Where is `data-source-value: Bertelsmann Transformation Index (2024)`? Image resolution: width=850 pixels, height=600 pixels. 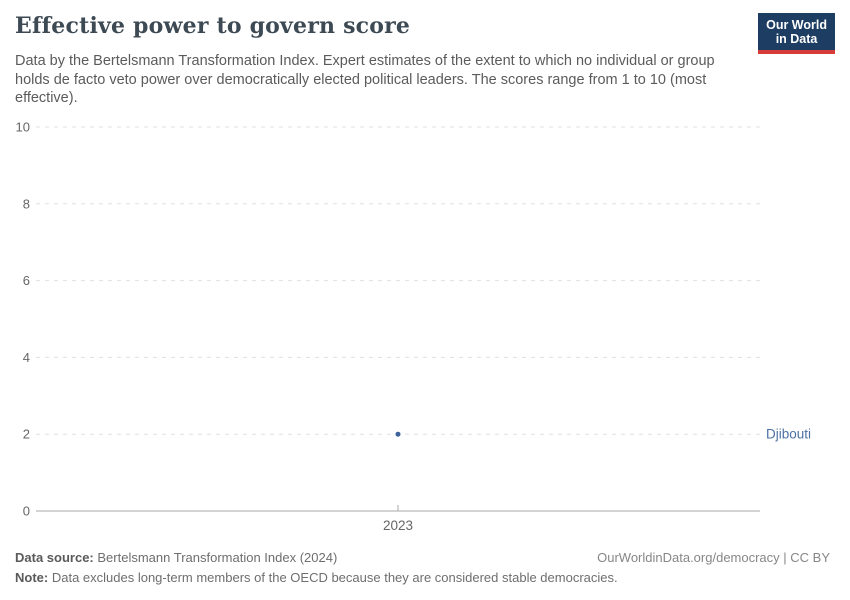
data-source-value: Bertelsmann Transformation Index (2024) is located at coordinates (217, 557).